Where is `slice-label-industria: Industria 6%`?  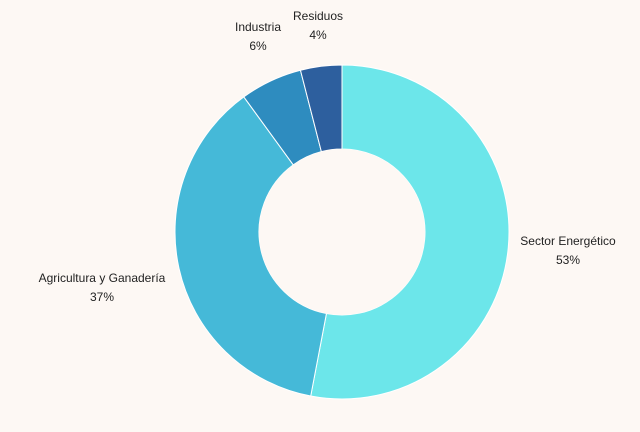 slice-label-industria: Industria 6% is located at coordinates (258, 36).